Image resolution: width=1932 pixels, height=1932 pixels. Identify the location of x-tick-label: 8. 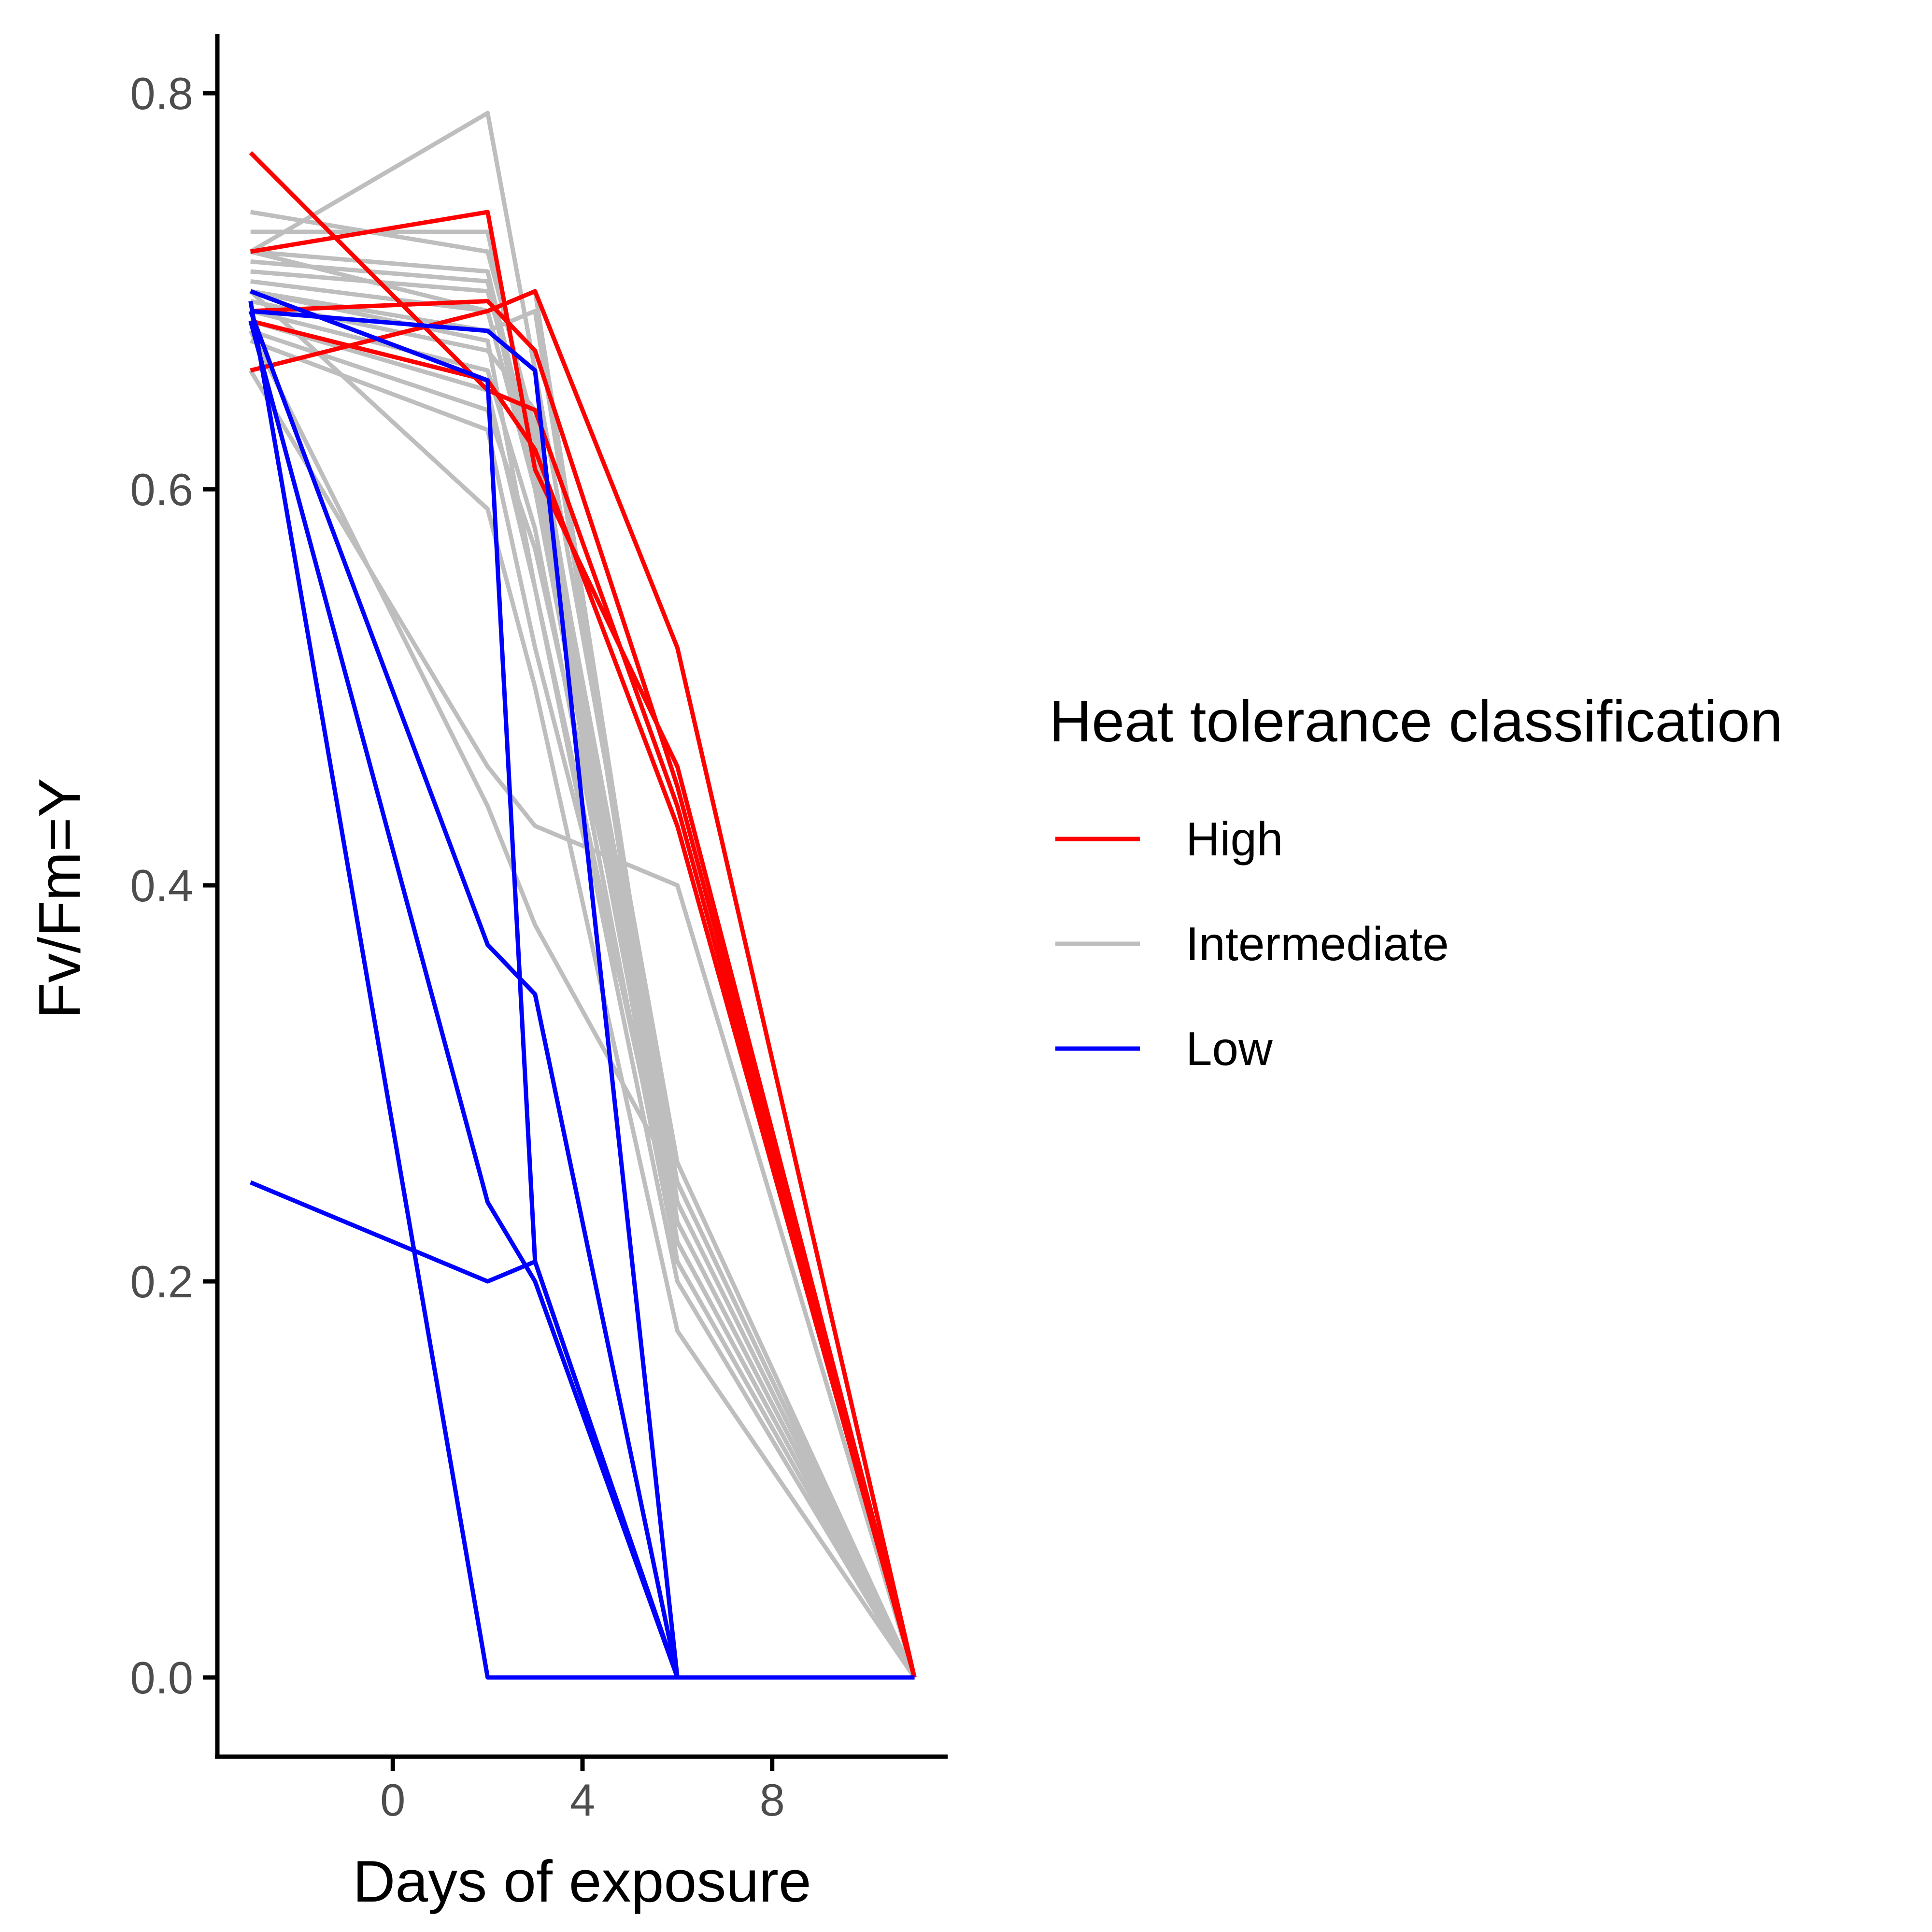
(772, 1800).